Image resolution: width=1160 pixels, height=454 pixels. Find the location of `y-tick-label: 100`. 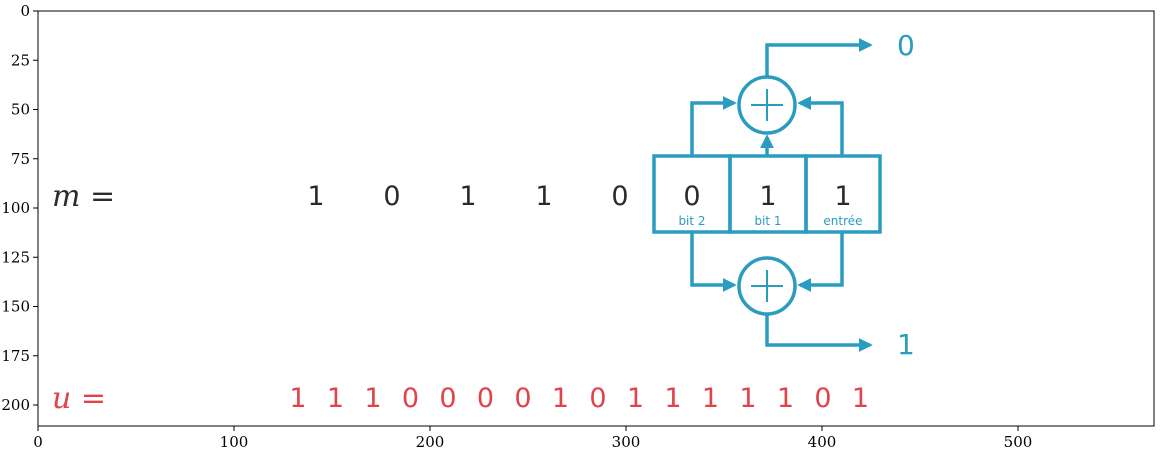

y-tick-label: 100 is located at coordinates (15, 208).